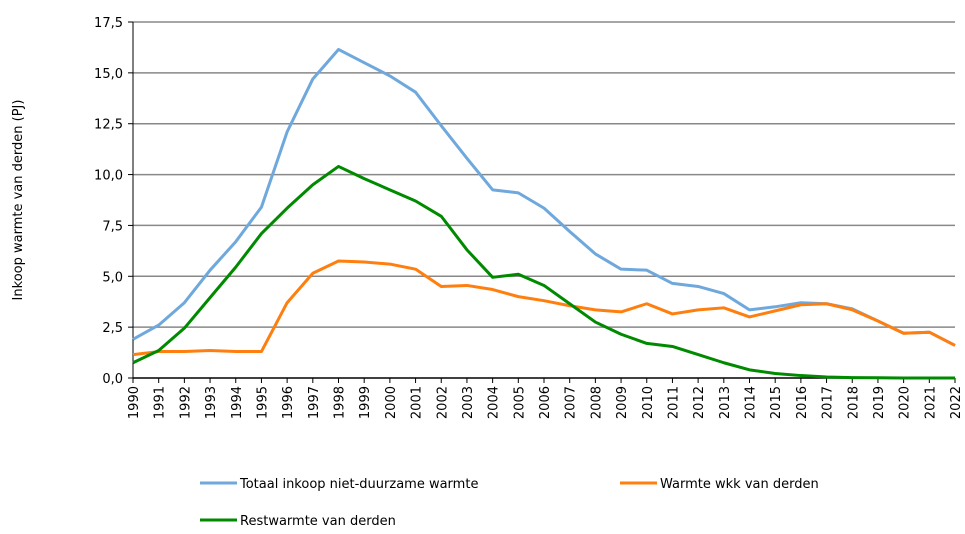 The height and width of the screenshot is (534, 965). Describe the element at coordinates (853, 402) in the screenshot. I see `x-tick-label: 2018` at that location.